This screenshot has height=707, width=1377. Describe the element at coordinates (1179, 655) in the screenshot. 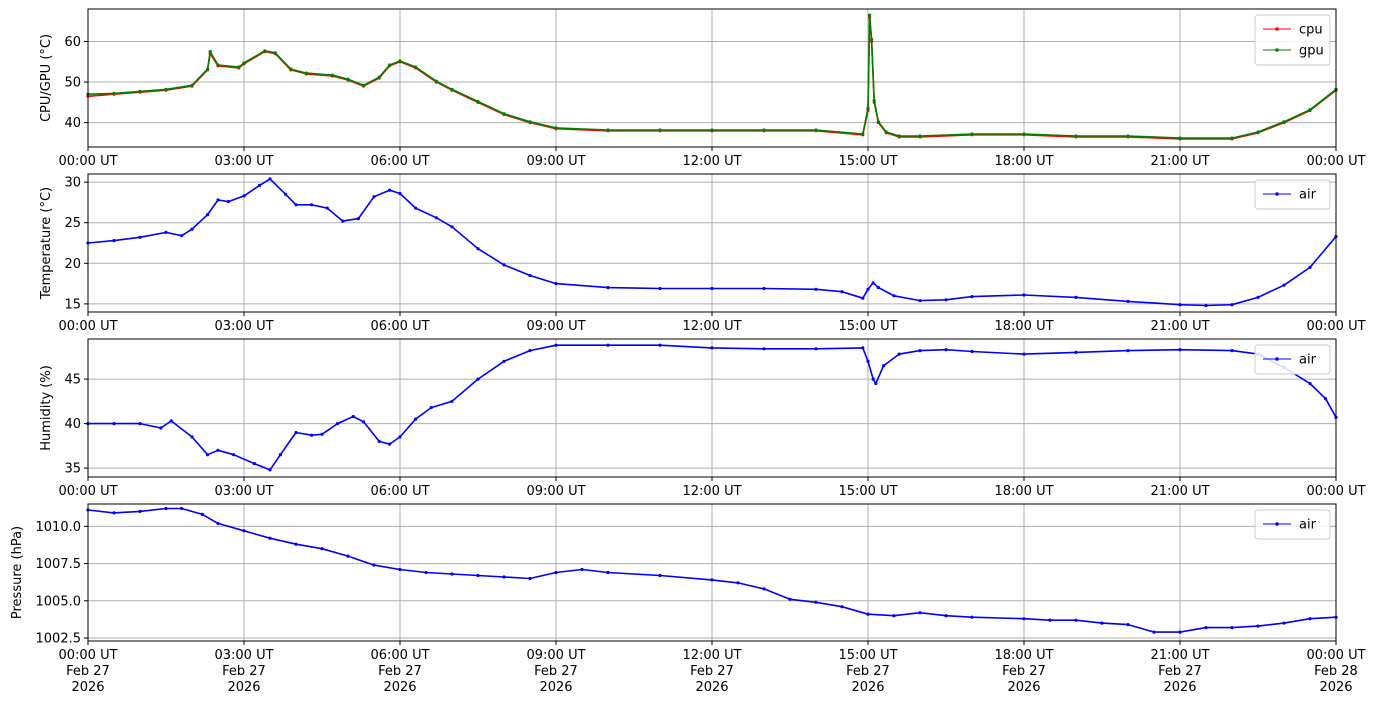

I see `x-tick-label: 21:00 UT` at that location.